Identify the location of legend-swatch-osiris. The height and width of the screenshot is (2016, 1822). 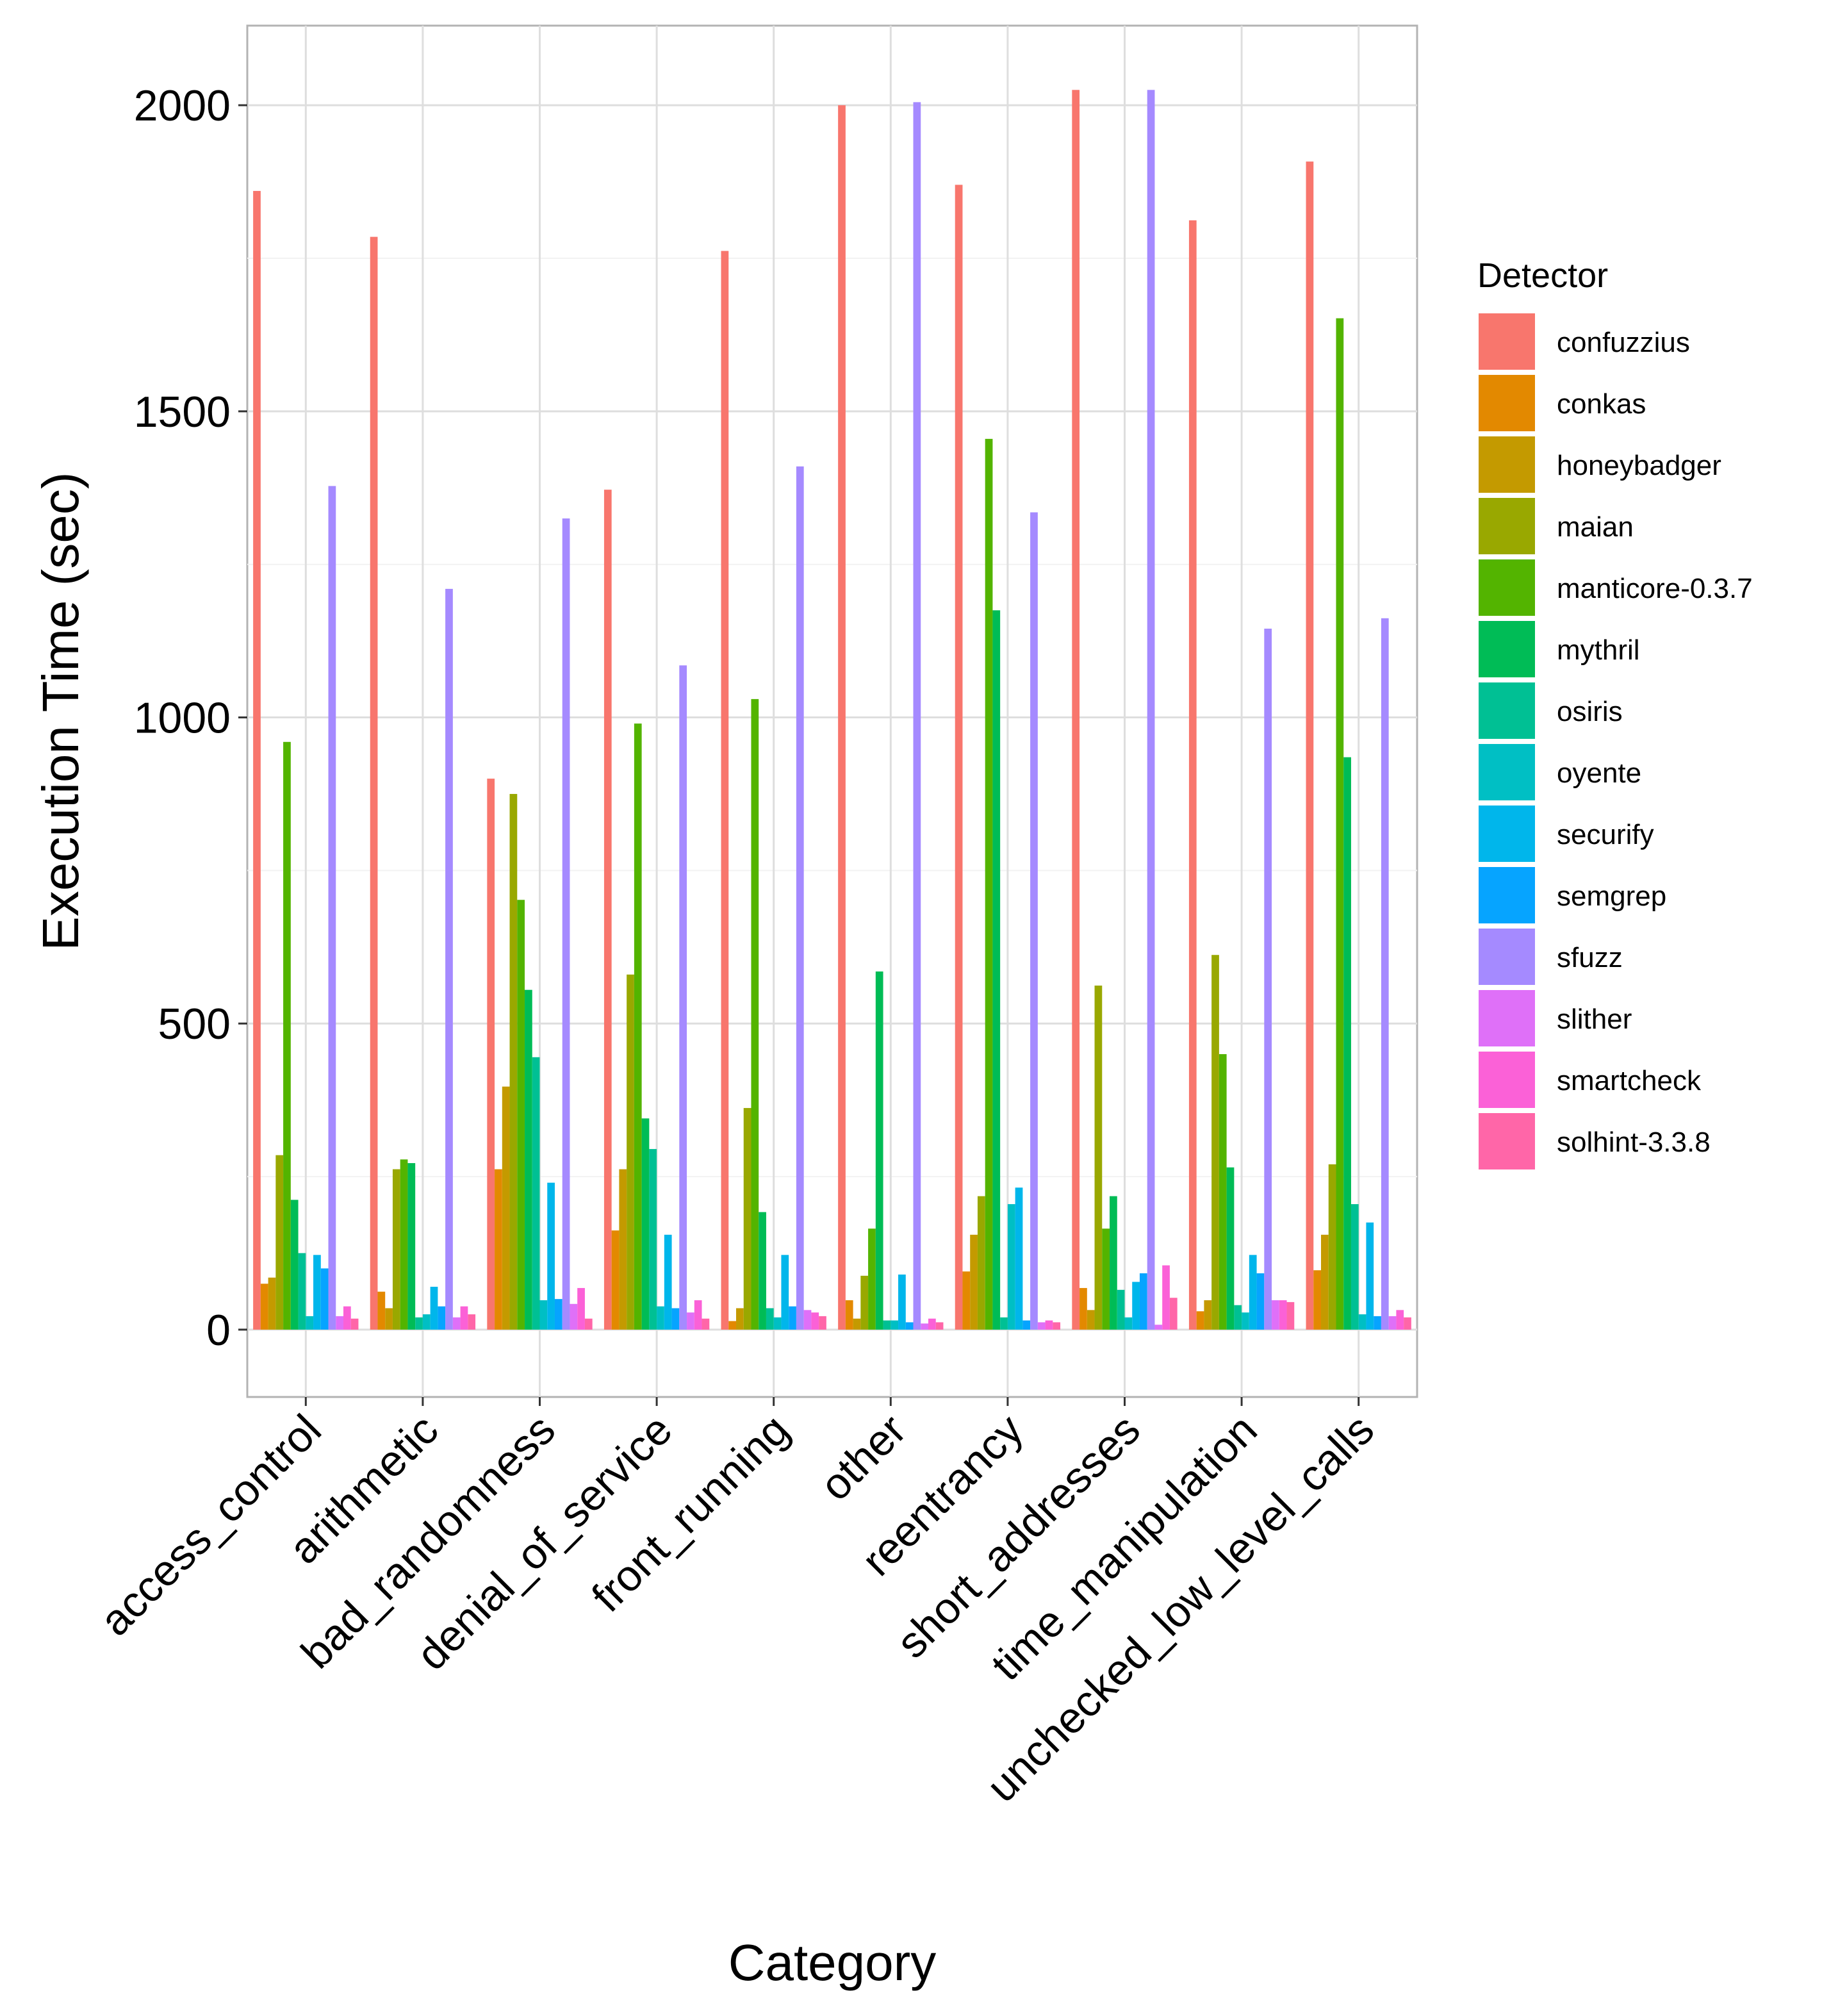
(1507, 710).